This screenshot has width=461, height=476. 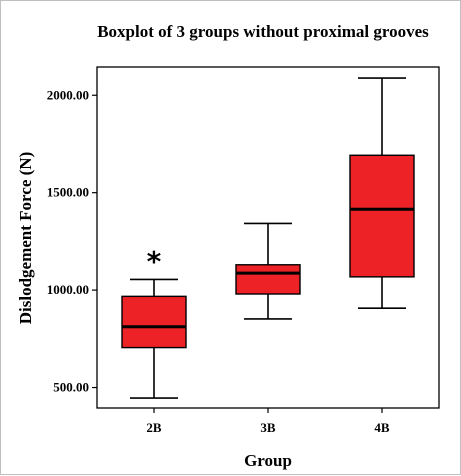 What do you see at coordinates (382, 427) in the screenshot?
I see `x-tick-label: 4B` at bounding box center [382, 427].